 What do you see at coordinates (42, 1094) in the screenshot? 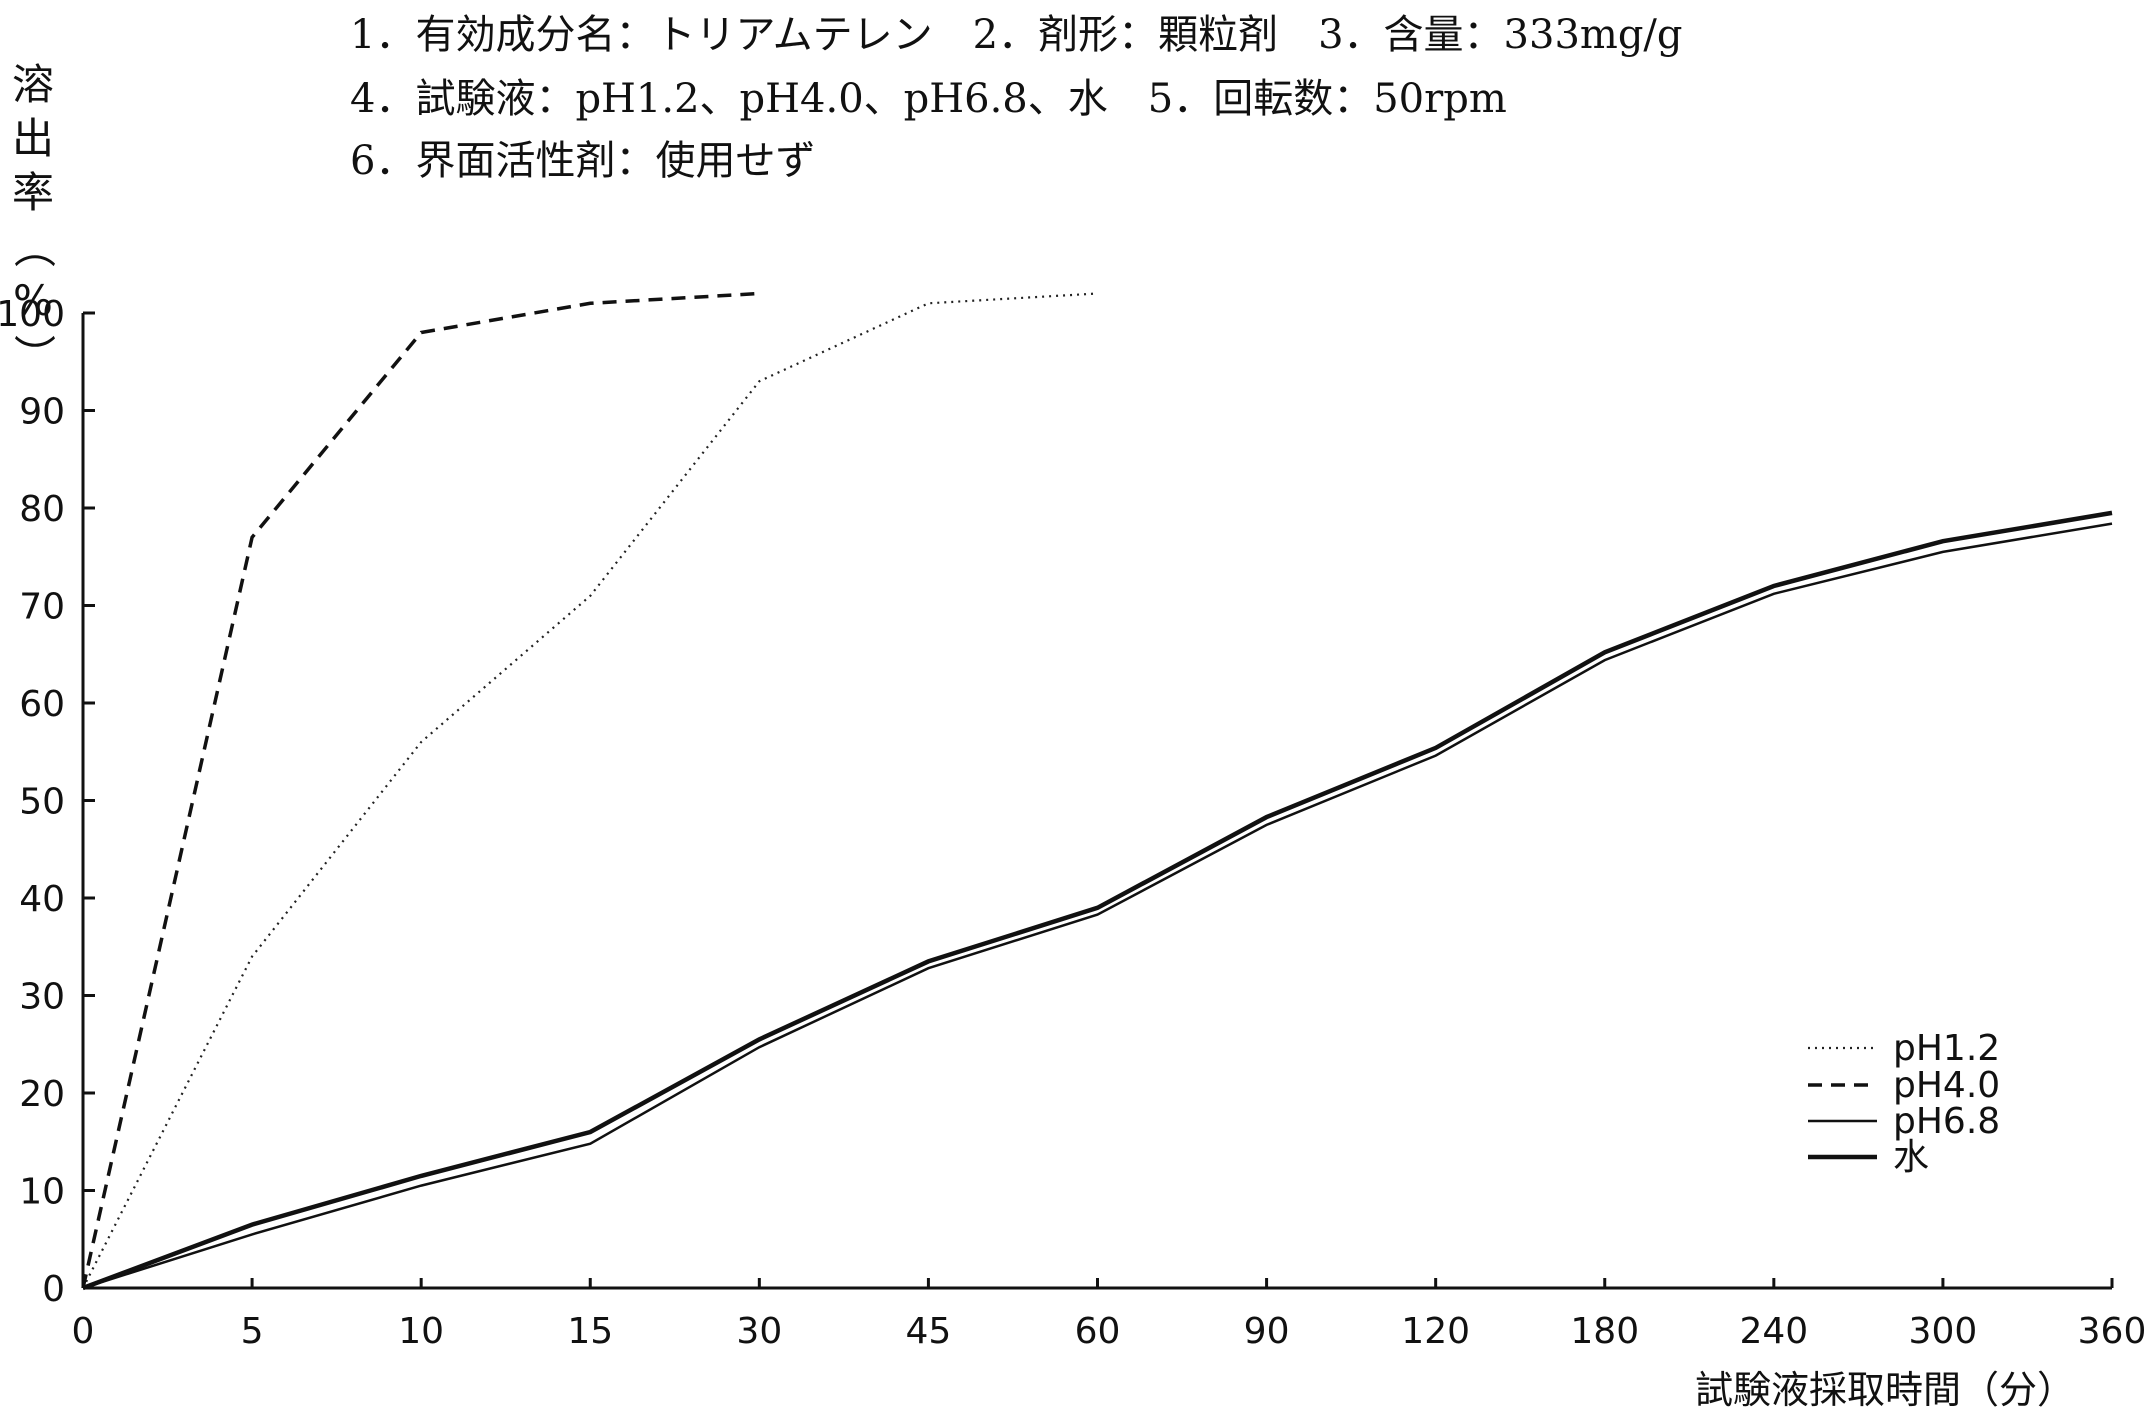
I see `y-tick-label: 20` at bounding box center [42, 1094].